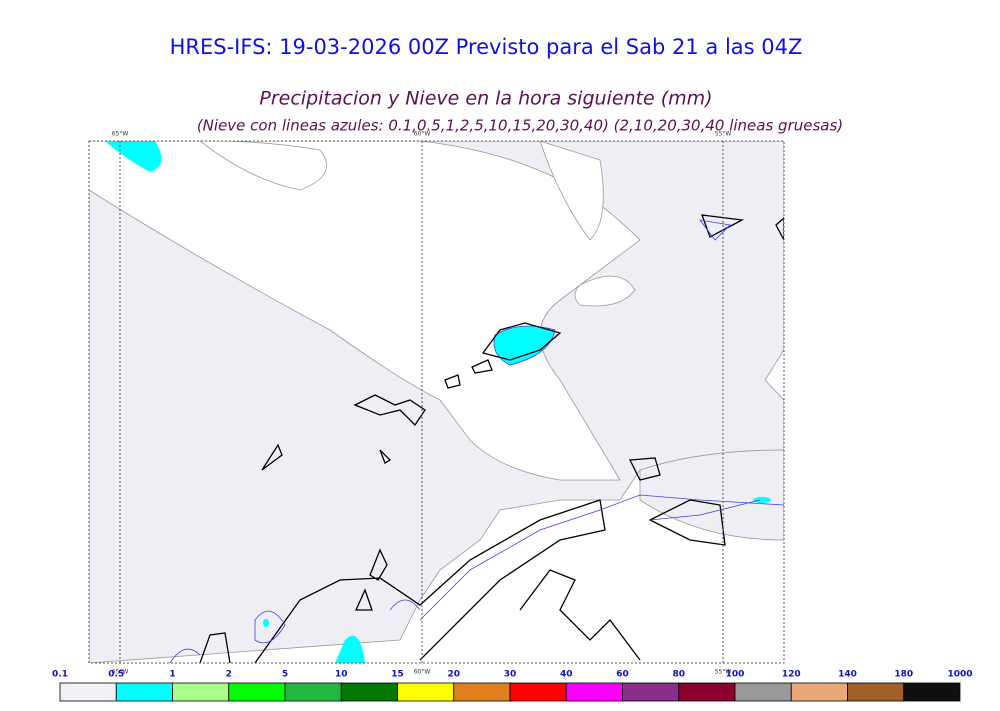 This screenshot has width=1000, height=711. Describe the element at coordinates (172, 675) in the screenshot. I see `colorbar-label: 1` at that location.